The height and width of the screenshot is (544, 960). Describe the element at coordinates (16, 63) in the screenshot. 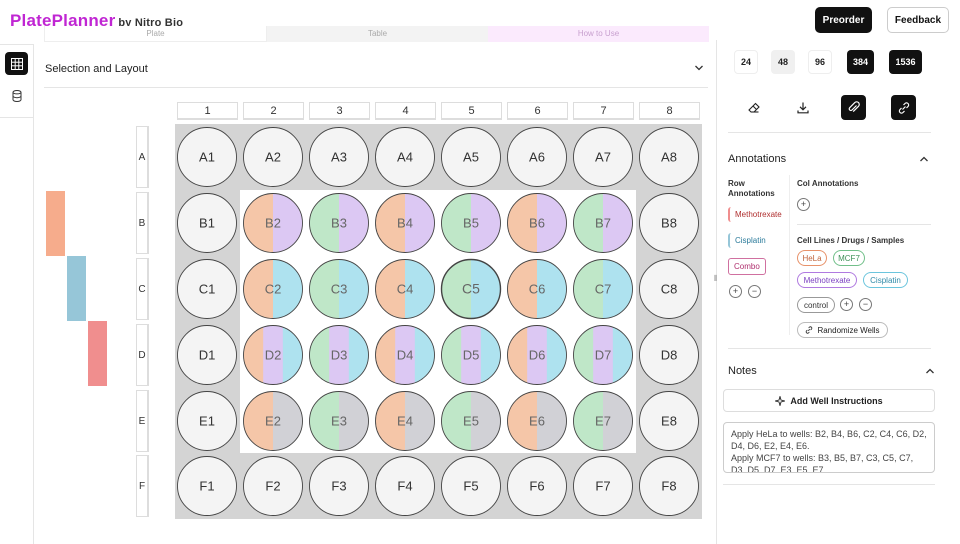

I see `rail-plate-button` at that location.